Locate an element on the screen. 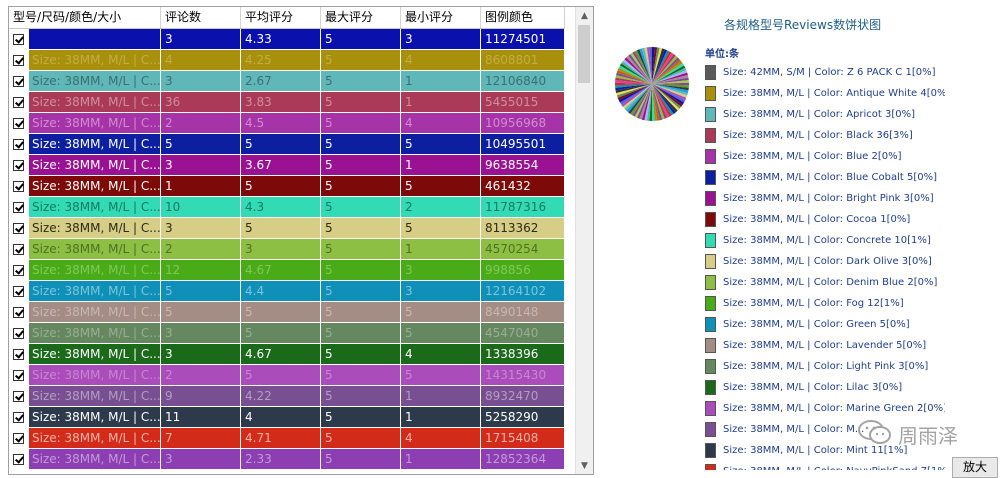  table-row: Size: 38MM, M/L | C... 1 5 5 5 461432 is located at coordinates (287, 186).